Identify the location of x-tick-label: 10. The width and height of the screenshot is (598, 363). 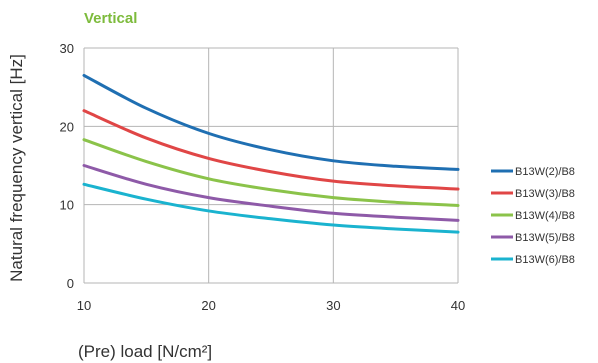
(84, 305).